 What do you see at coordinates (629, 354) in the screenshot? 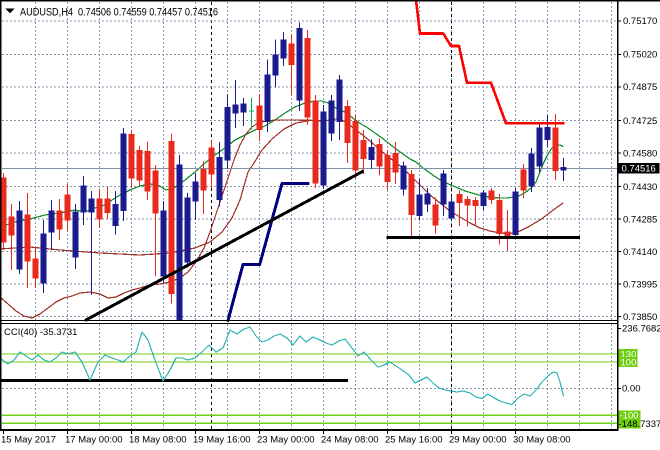
I see `svg-text: 130` at bounding box center [629, 354].